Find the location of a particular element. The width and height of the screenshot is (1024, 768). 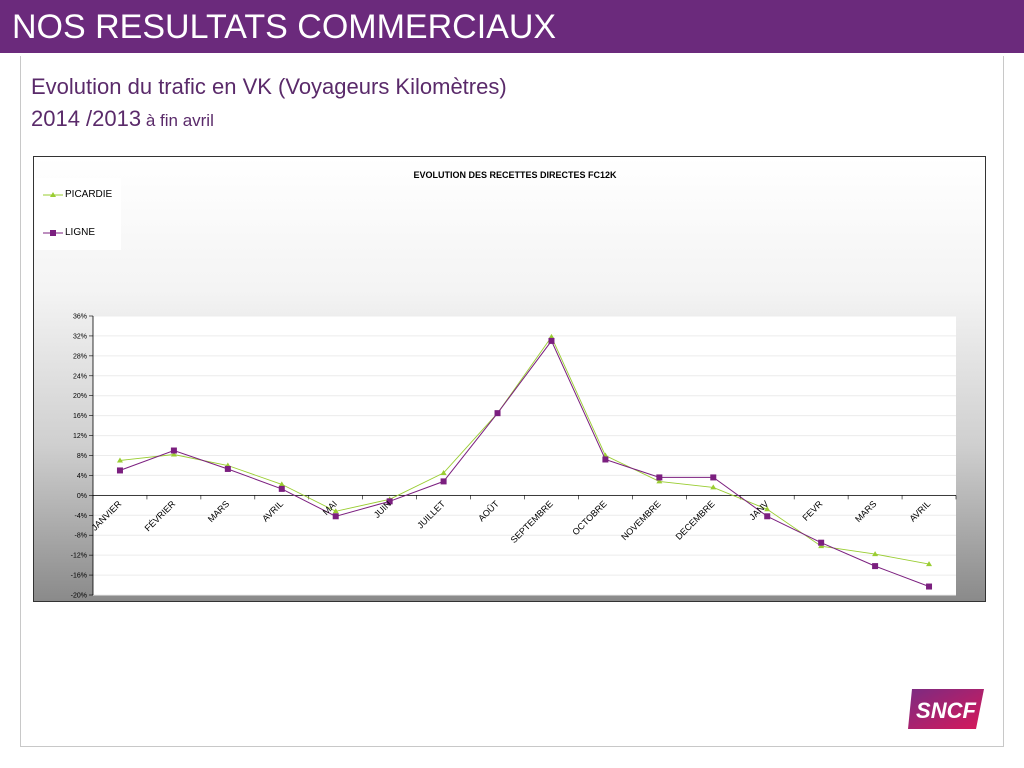

legend-marker-triangle-icon is located at coordinates (53, 194).